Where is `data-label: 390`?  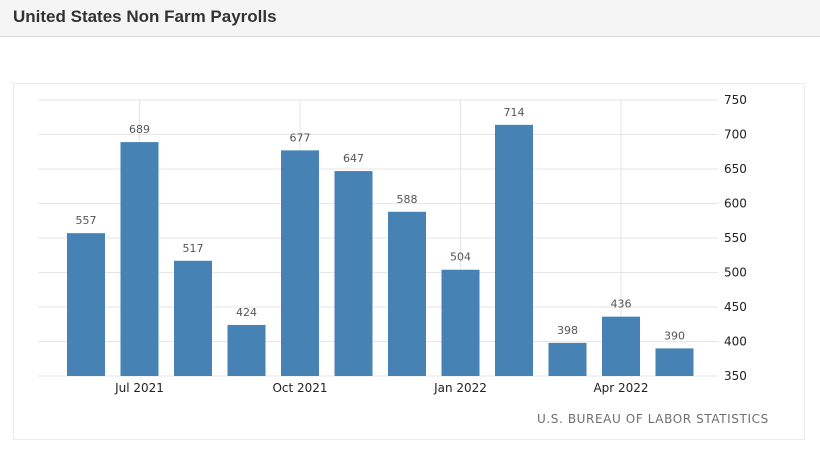 data-label: 390 is located at coordinates (674, 335).